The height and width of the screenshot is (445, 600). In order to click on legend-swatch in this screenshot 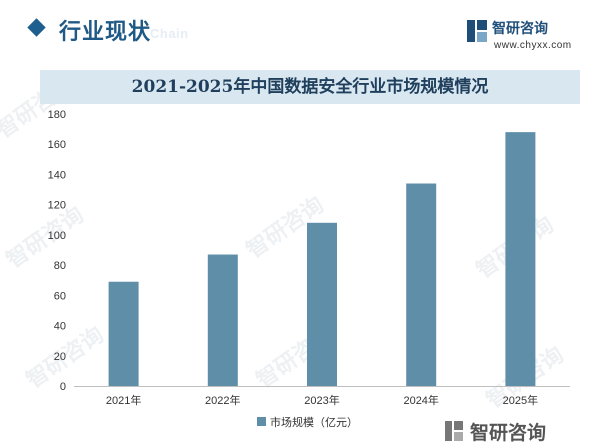, I will do `click(261, 421)`.